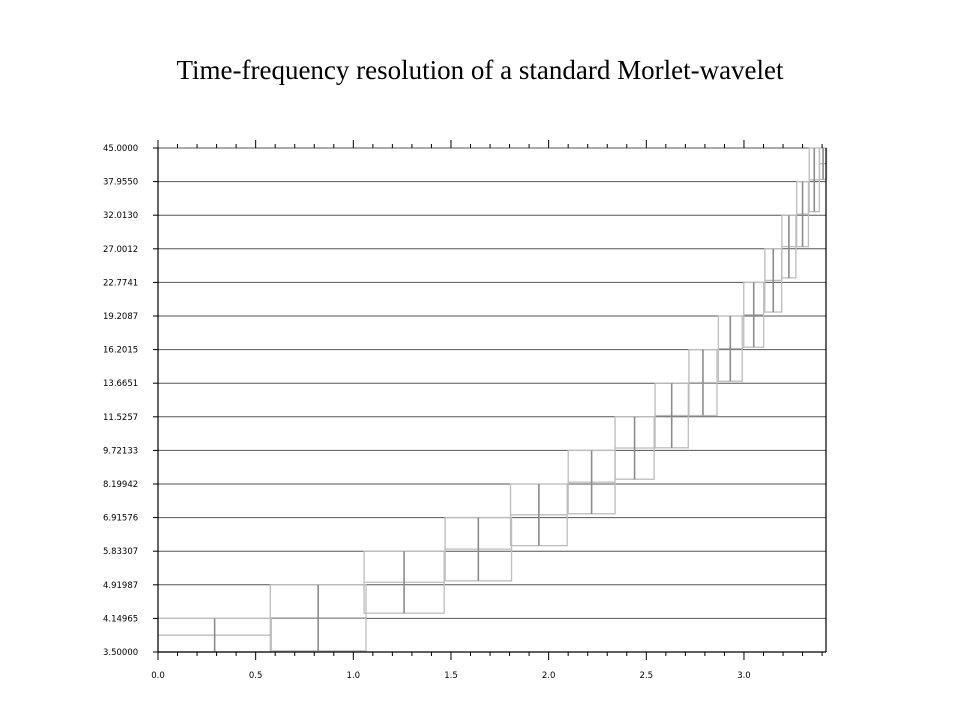 The height and width of the screenshot is (720, 960). I want to click on x-tick-label: 1.0, so click(354, 676).